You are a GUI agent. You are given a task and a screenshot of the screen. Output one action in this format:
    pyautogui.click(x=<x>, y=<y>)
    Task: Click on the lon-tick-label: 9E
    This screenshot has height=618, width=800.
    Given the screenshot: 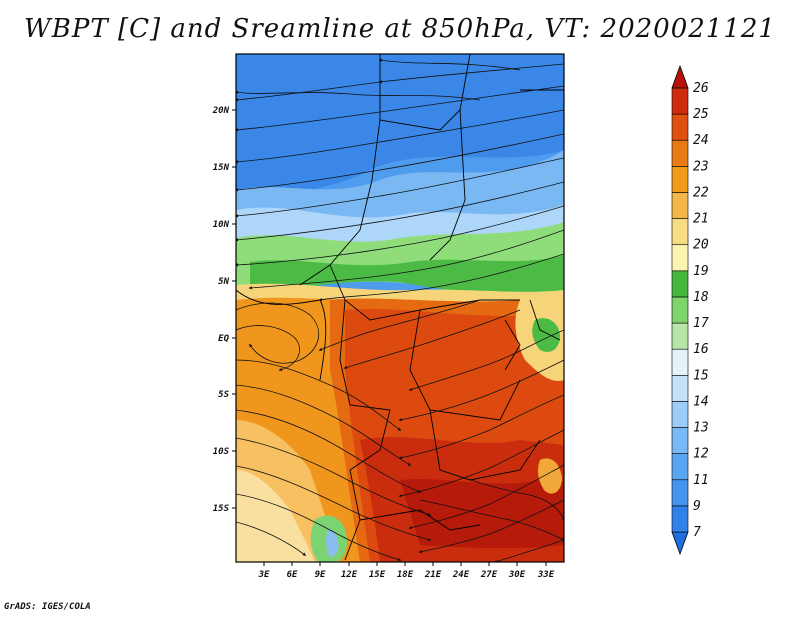 What is the action you would take?
    pyautogui.click(x=320, y=575)
    